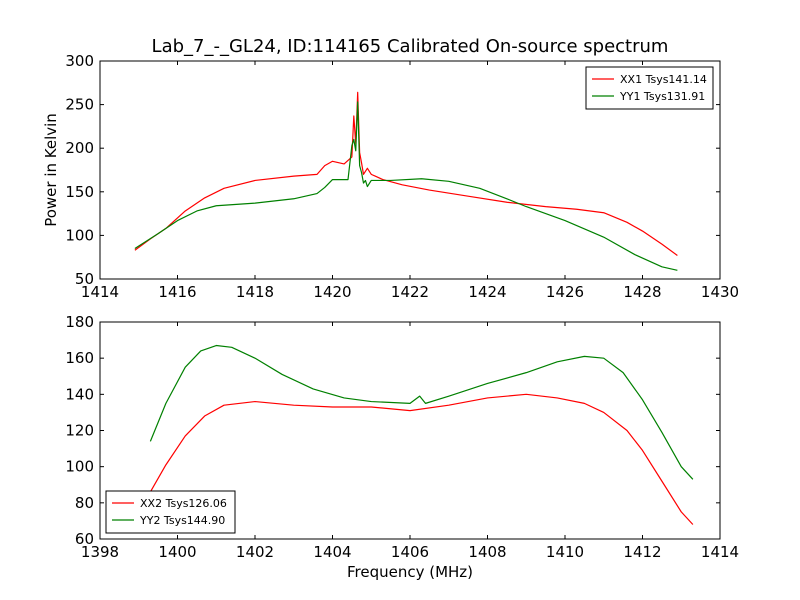 This screenshot has height=600, width=800. What do you see at coordinates (79, 61) in the screenshot?
I see `top-y-tick-label: 300` at bounding box center [79, 61].